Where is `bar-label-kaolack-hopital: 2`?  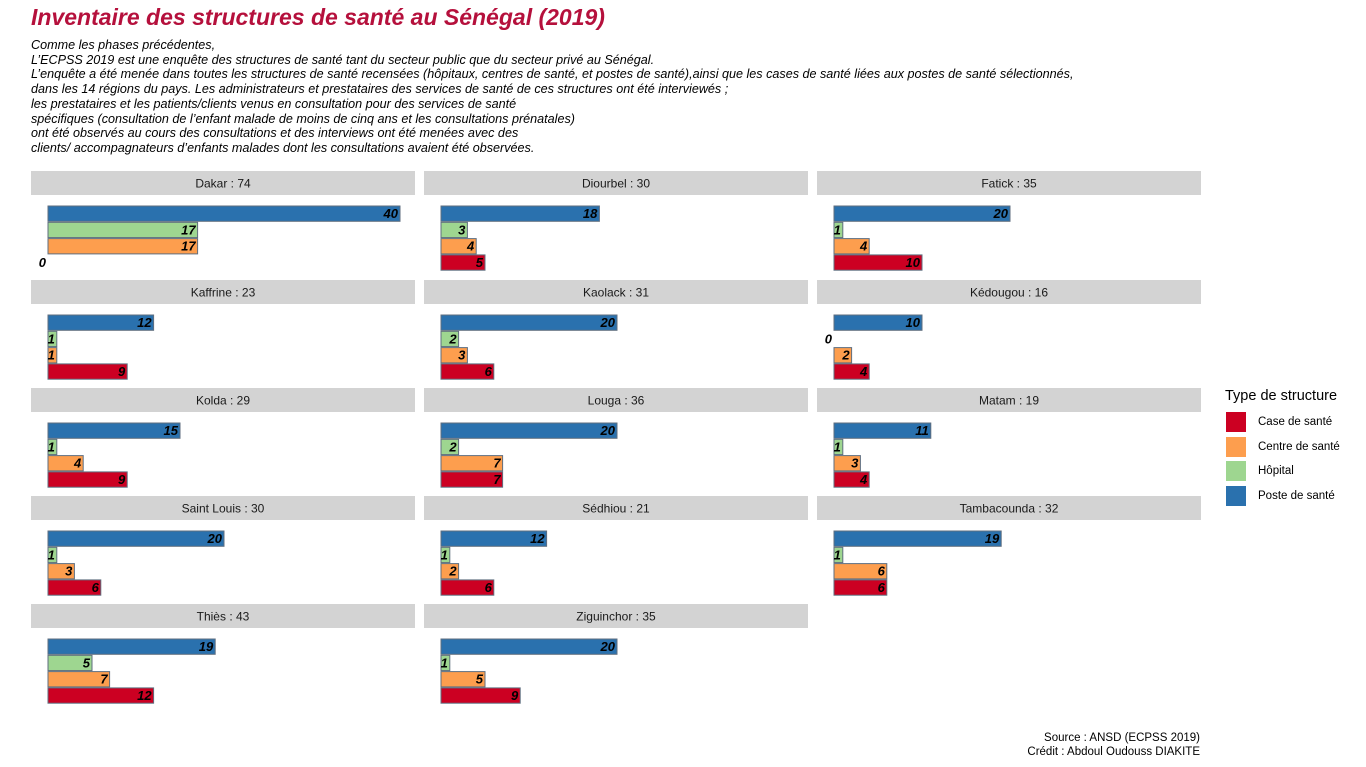 bar-label-kaolack-hopital: 2 is located at coordinates (452, 338).